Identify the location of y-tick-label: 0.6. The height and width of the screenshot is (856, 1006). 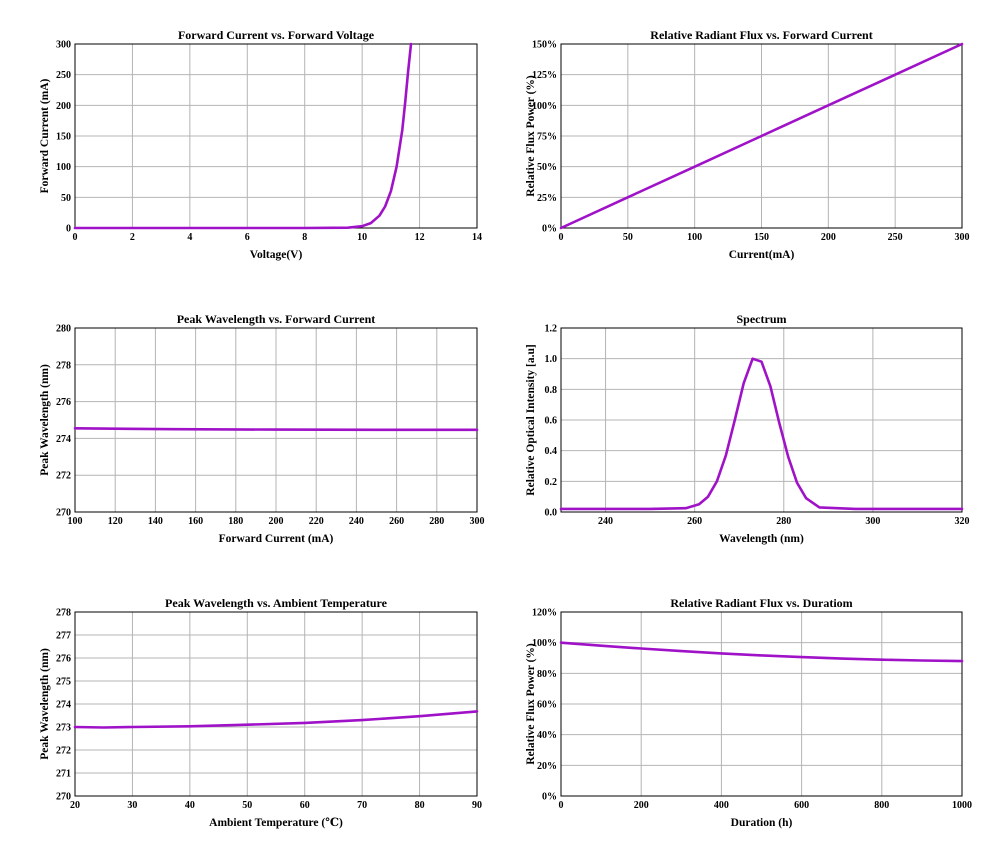
(551, 421).